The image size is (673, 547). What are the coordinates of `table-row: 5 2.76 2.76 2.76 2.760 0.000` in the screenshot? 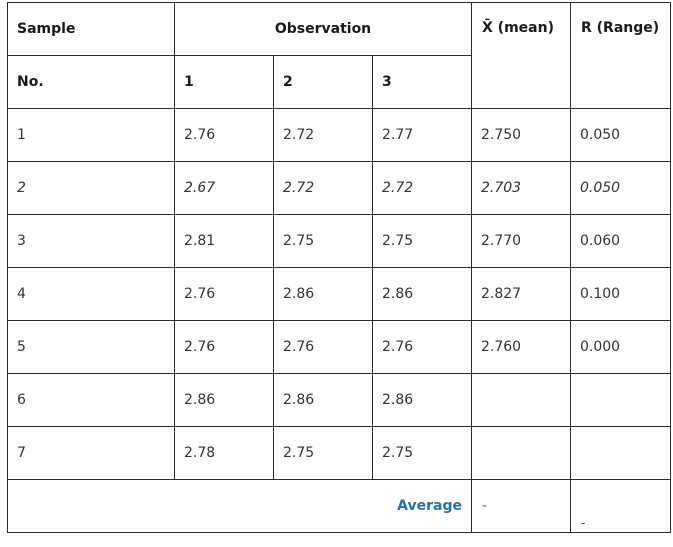 It's located at (339, 347).